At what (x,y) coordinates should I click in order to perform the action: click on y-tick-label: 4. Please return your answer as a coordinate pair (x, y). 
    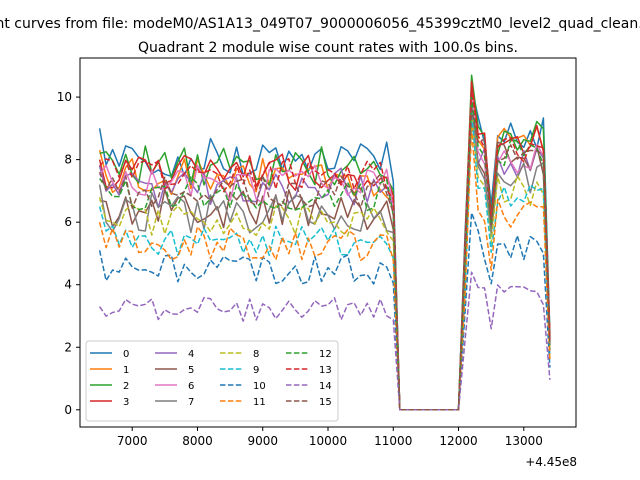
    Looking at the image, I should click on (68, 285).